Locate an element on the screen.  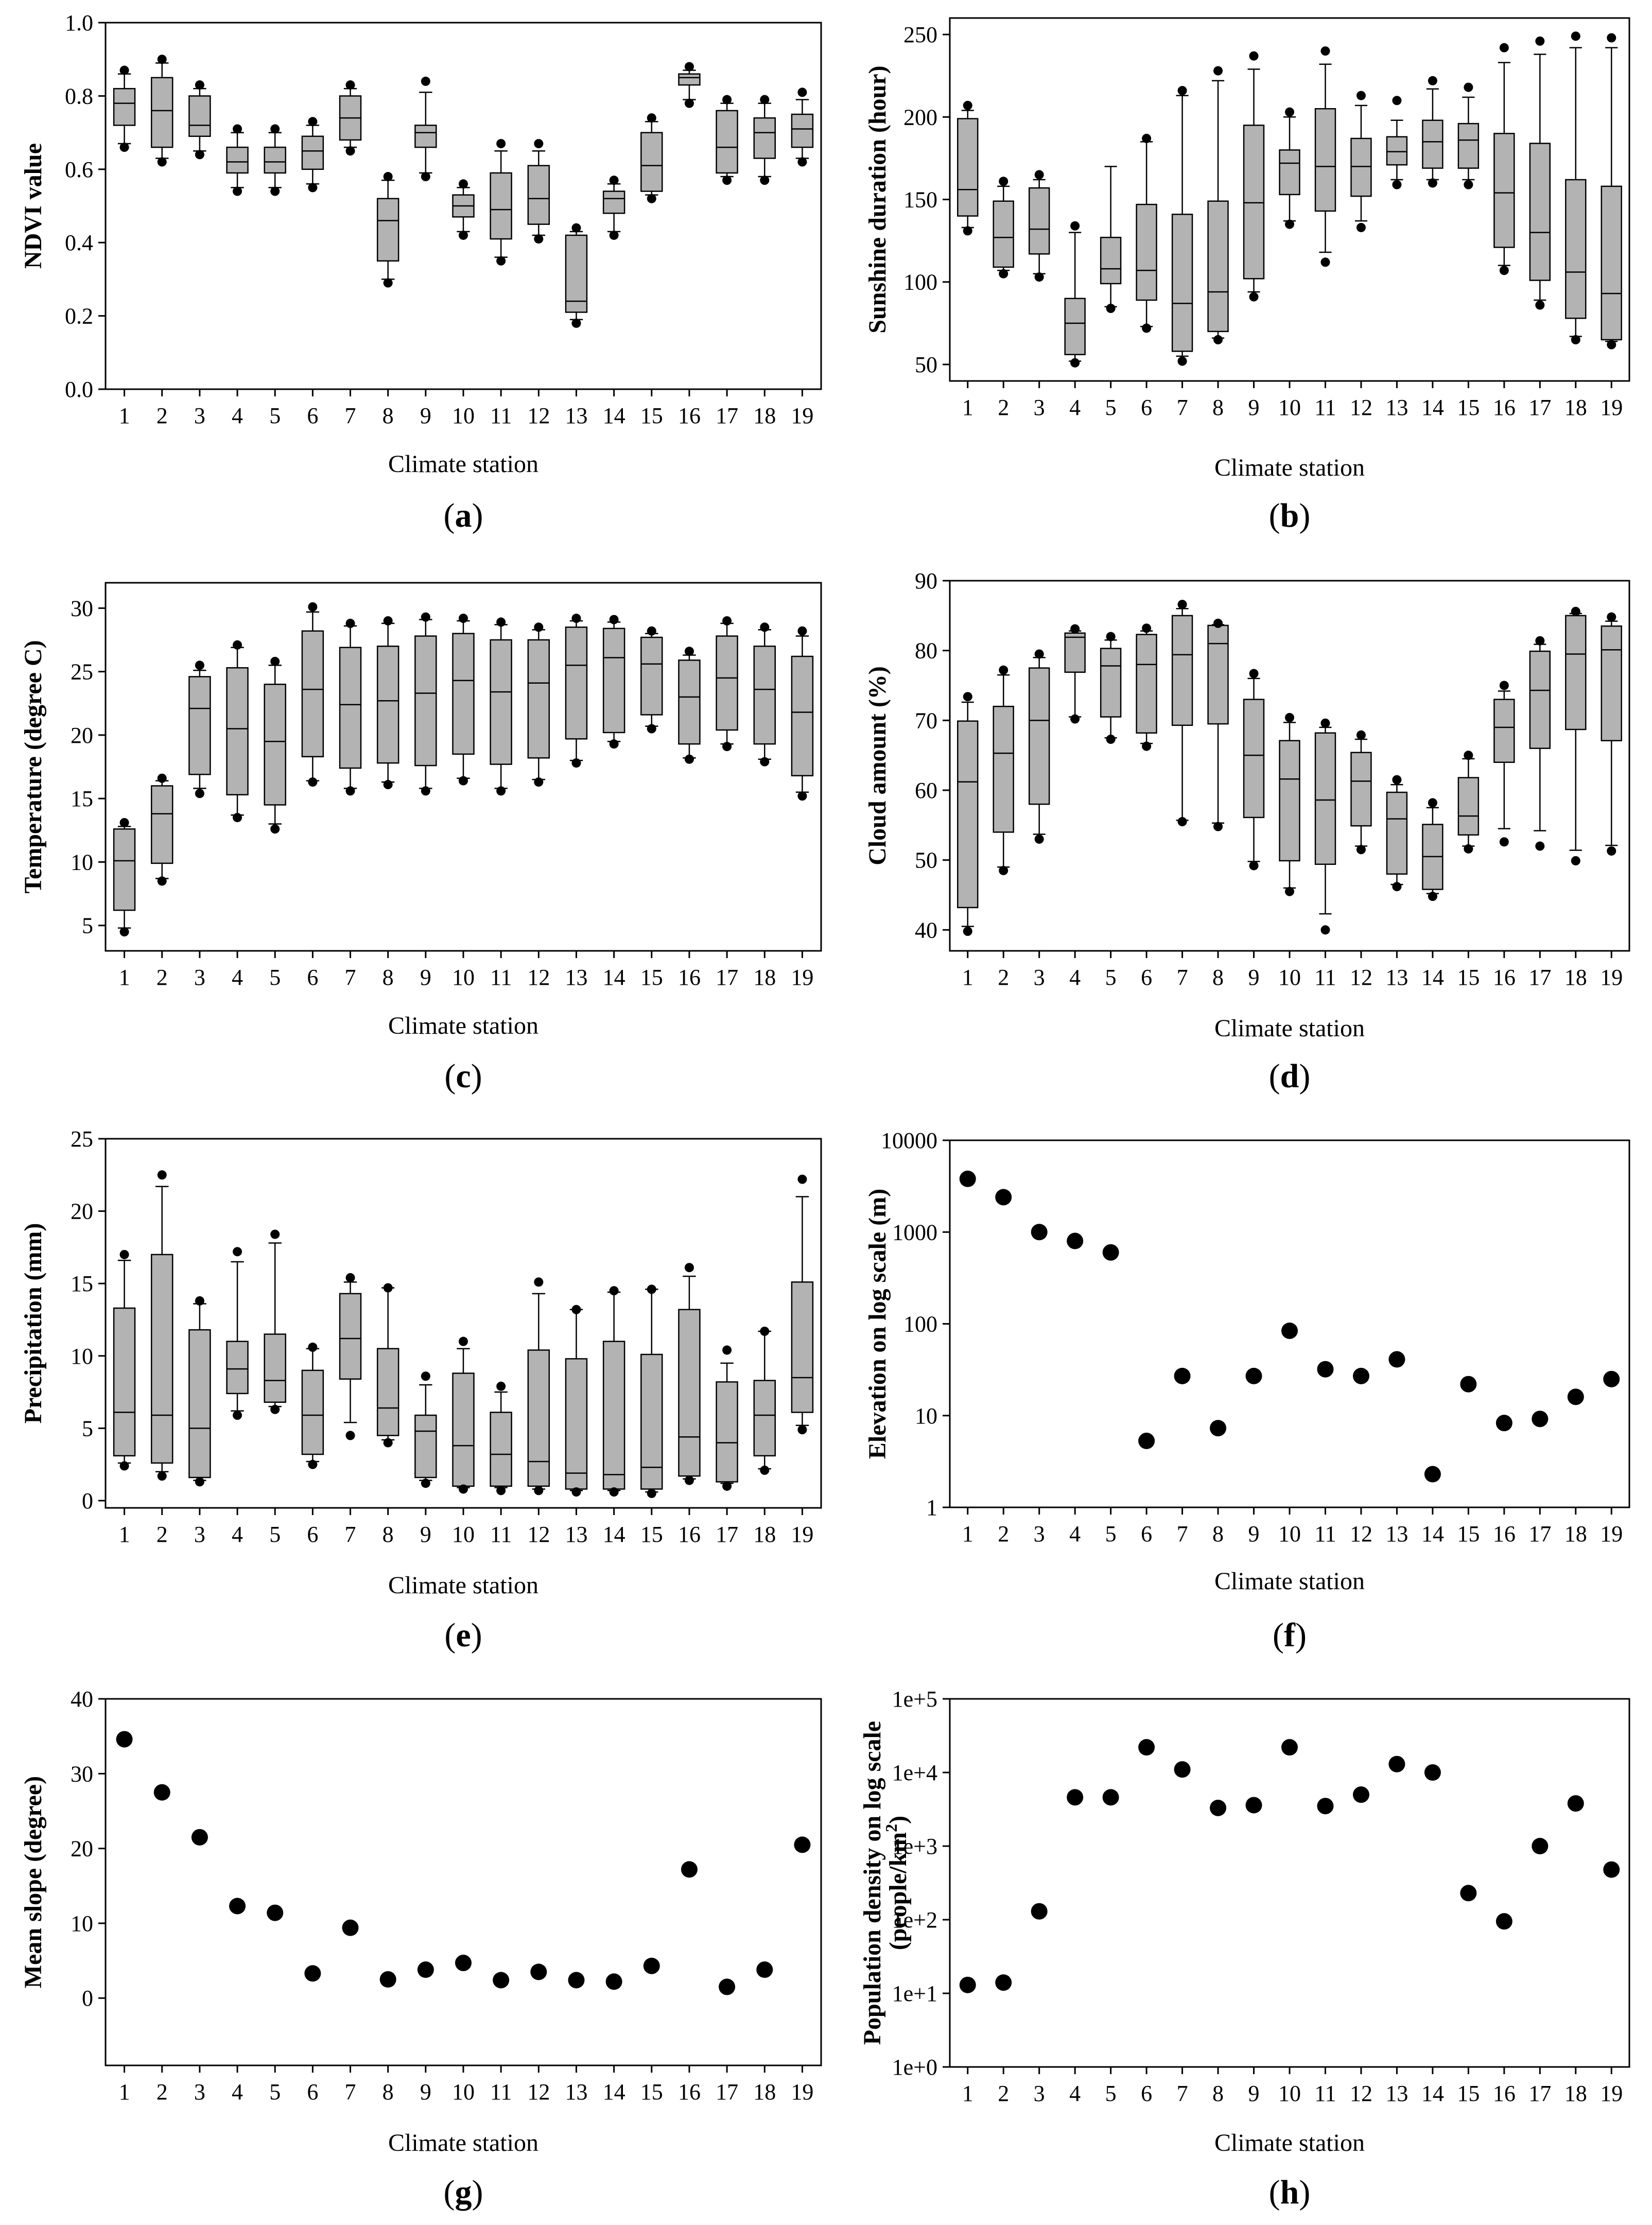
x-tick-label: 3 is located at coordinates (1039, 2093).